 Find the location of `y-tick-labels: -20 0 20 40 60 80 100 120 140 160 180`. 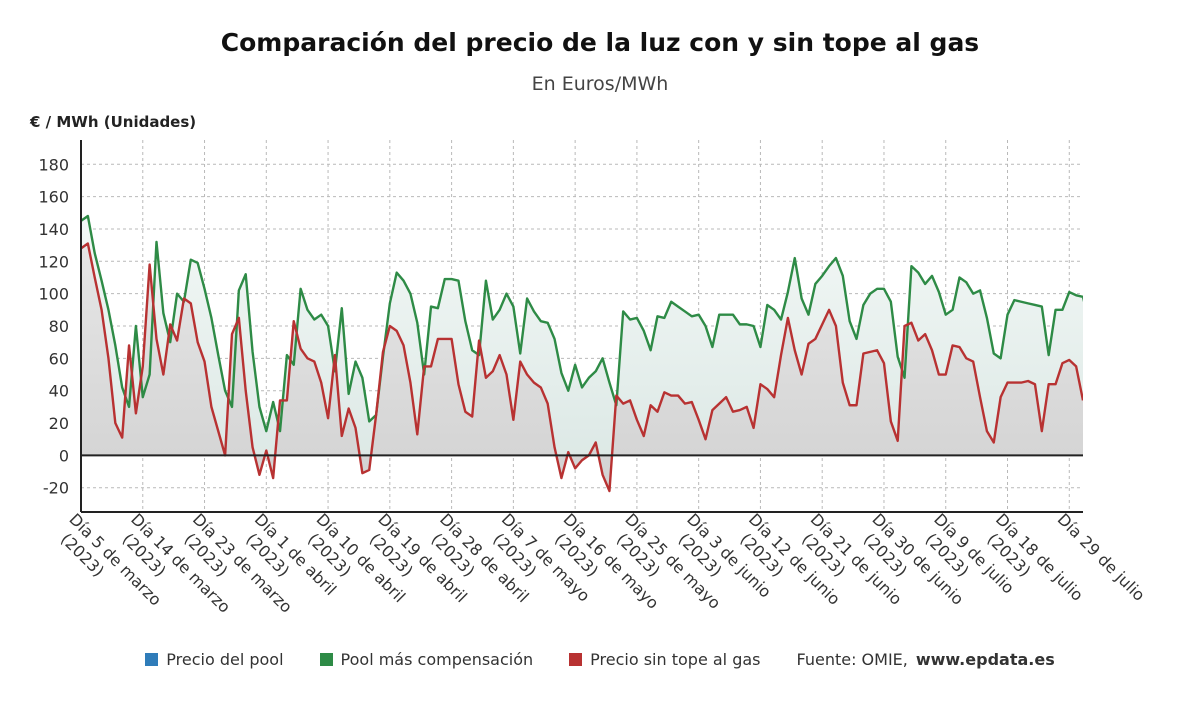

y-tick-labels: -20 0 20 40 60 80 100 120 140 160 180 is located at coordinates (53, 326).